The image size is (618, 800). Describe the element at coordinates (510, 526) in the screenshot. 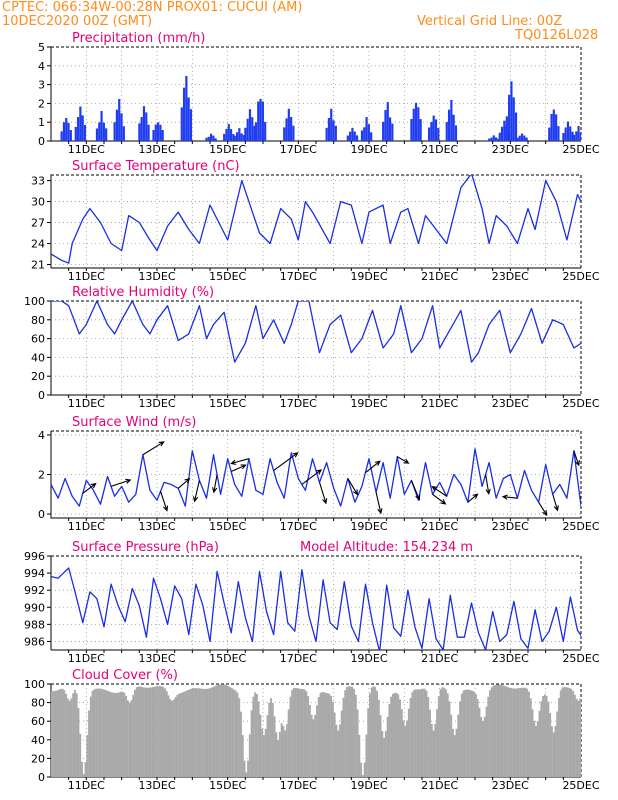

I see `x-tick-label: 23DEC` at that location.